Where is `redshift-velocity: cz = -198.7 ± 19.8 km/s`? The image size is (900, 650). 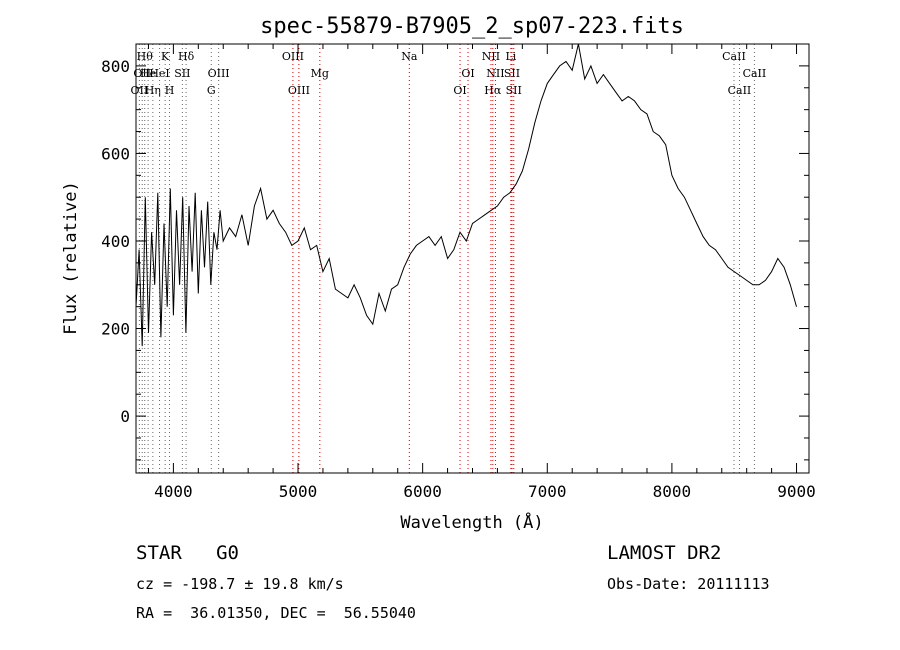 redshift-velocity: cz = -198.7 ± 19.8 km/s is located at coordinates (240, 584).